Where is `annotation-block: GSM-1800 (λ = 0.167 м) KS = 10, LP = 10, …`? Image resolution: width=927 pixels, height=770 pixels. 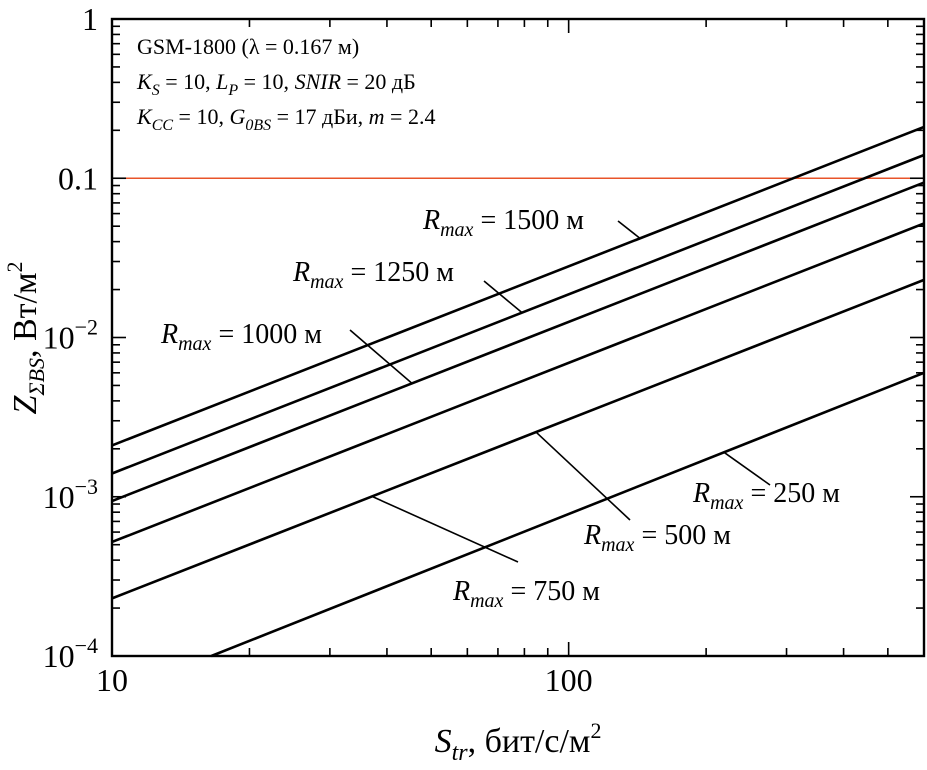
annotation-block: GSM-1800 (λ = 0.167 м) KS = 10, LP = 10, … is located at coordinates (285, 84).